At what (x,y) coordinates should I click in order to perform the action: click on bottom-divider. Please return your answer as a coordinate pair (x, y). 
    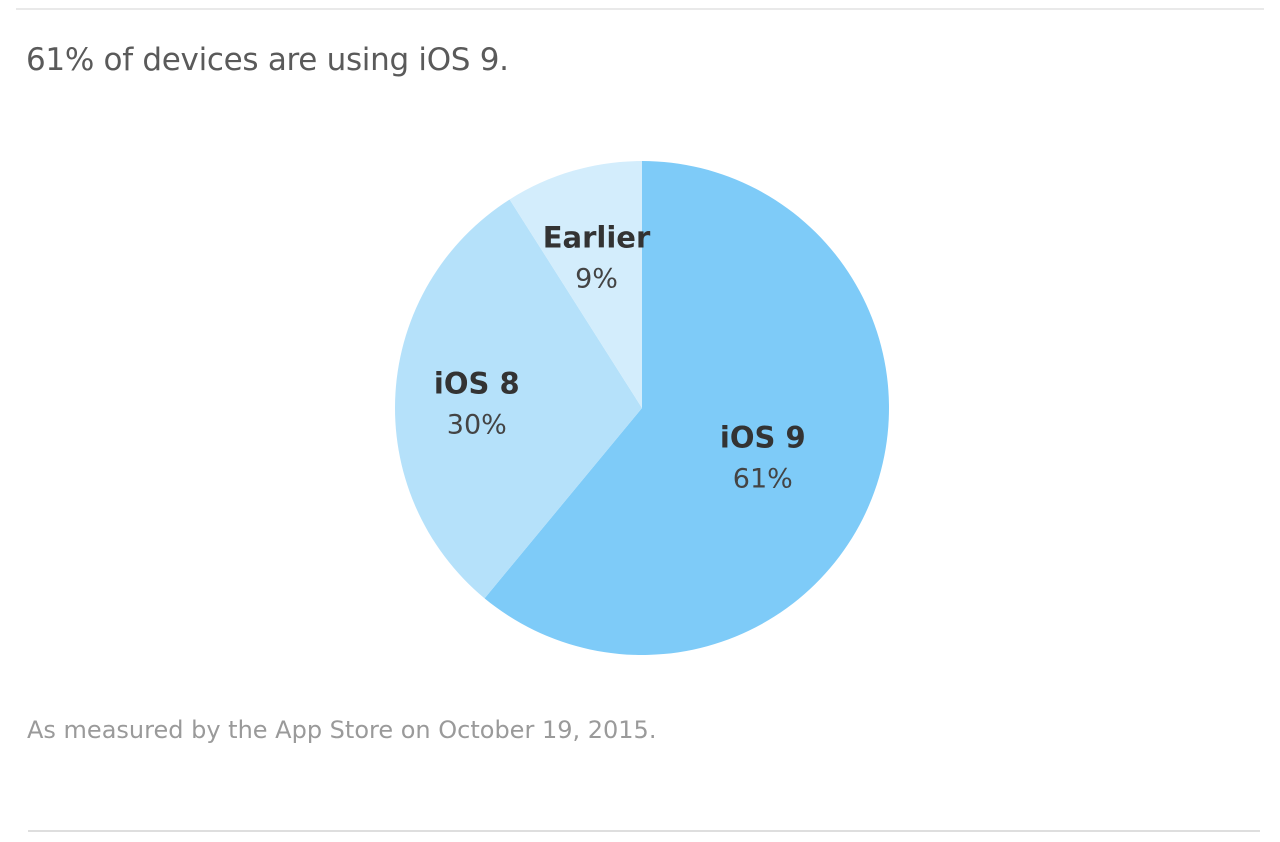
    Looking at the image, I should click on (644, 831).